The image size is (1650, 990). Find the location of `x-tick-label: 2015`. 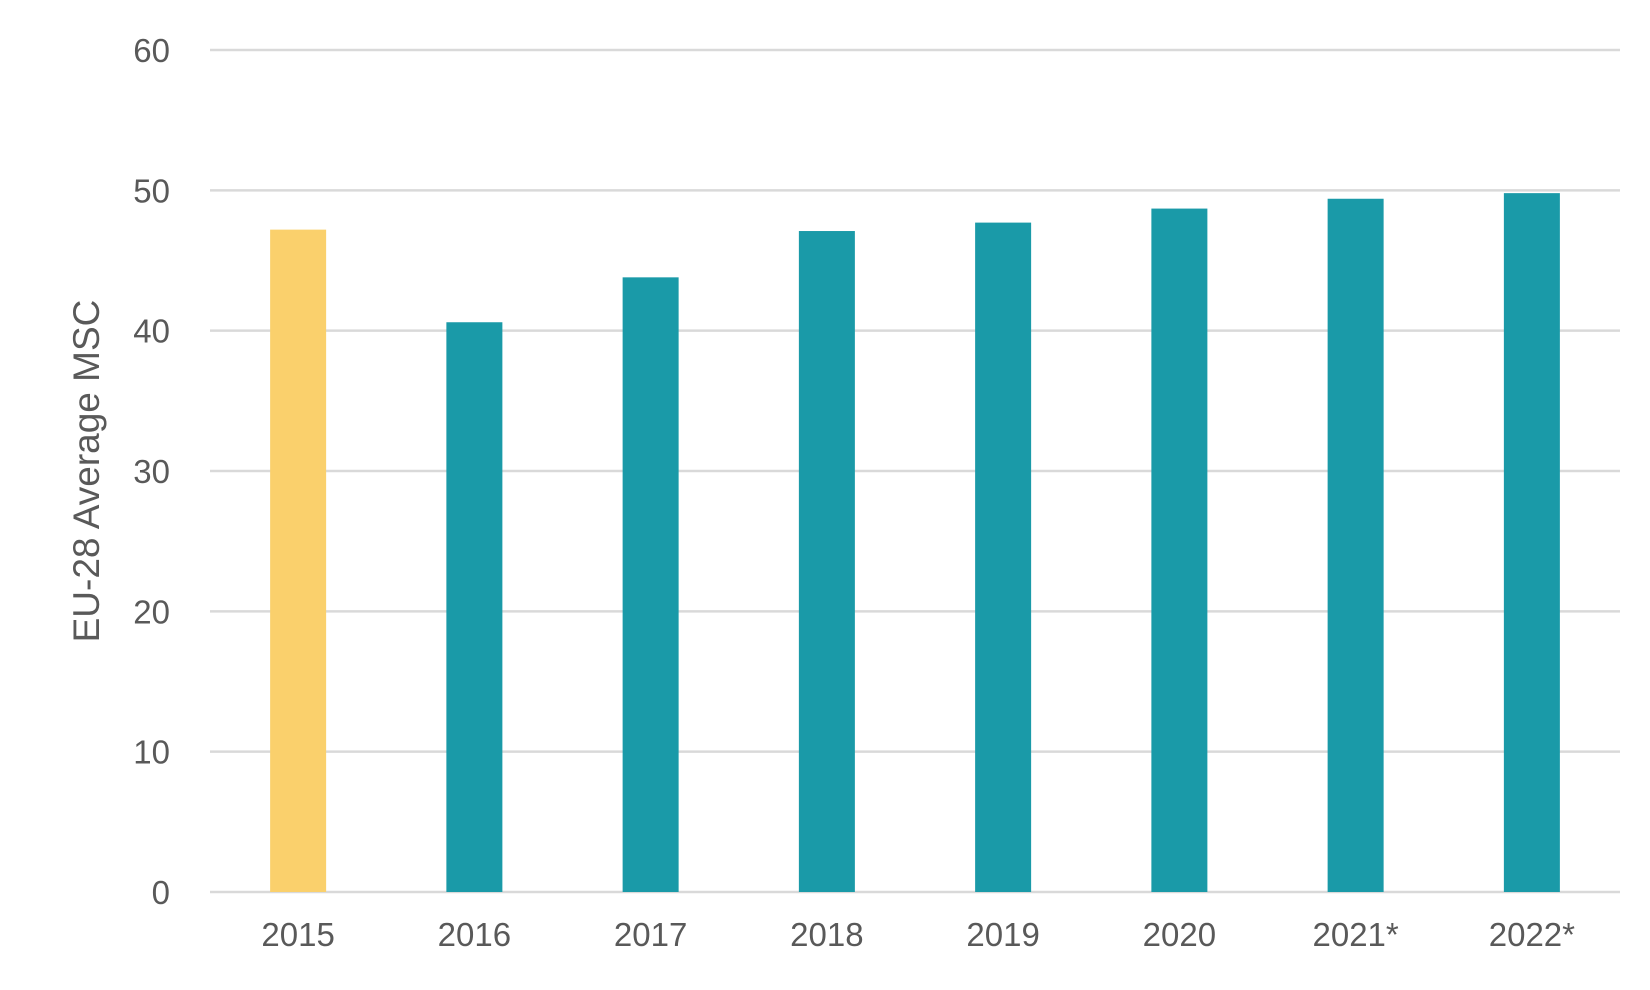

x-tick-label: 2015 is located at coordinates (297, 934).